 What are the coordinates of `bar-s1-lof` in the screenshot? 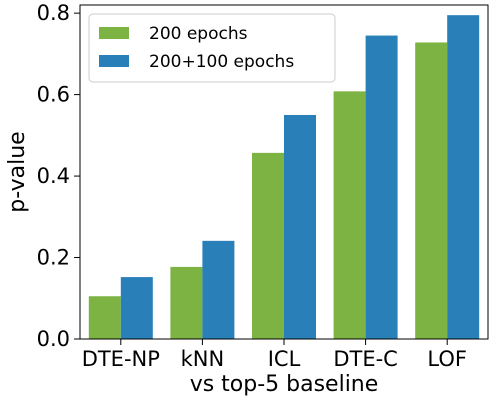 It's located at (431, 190).